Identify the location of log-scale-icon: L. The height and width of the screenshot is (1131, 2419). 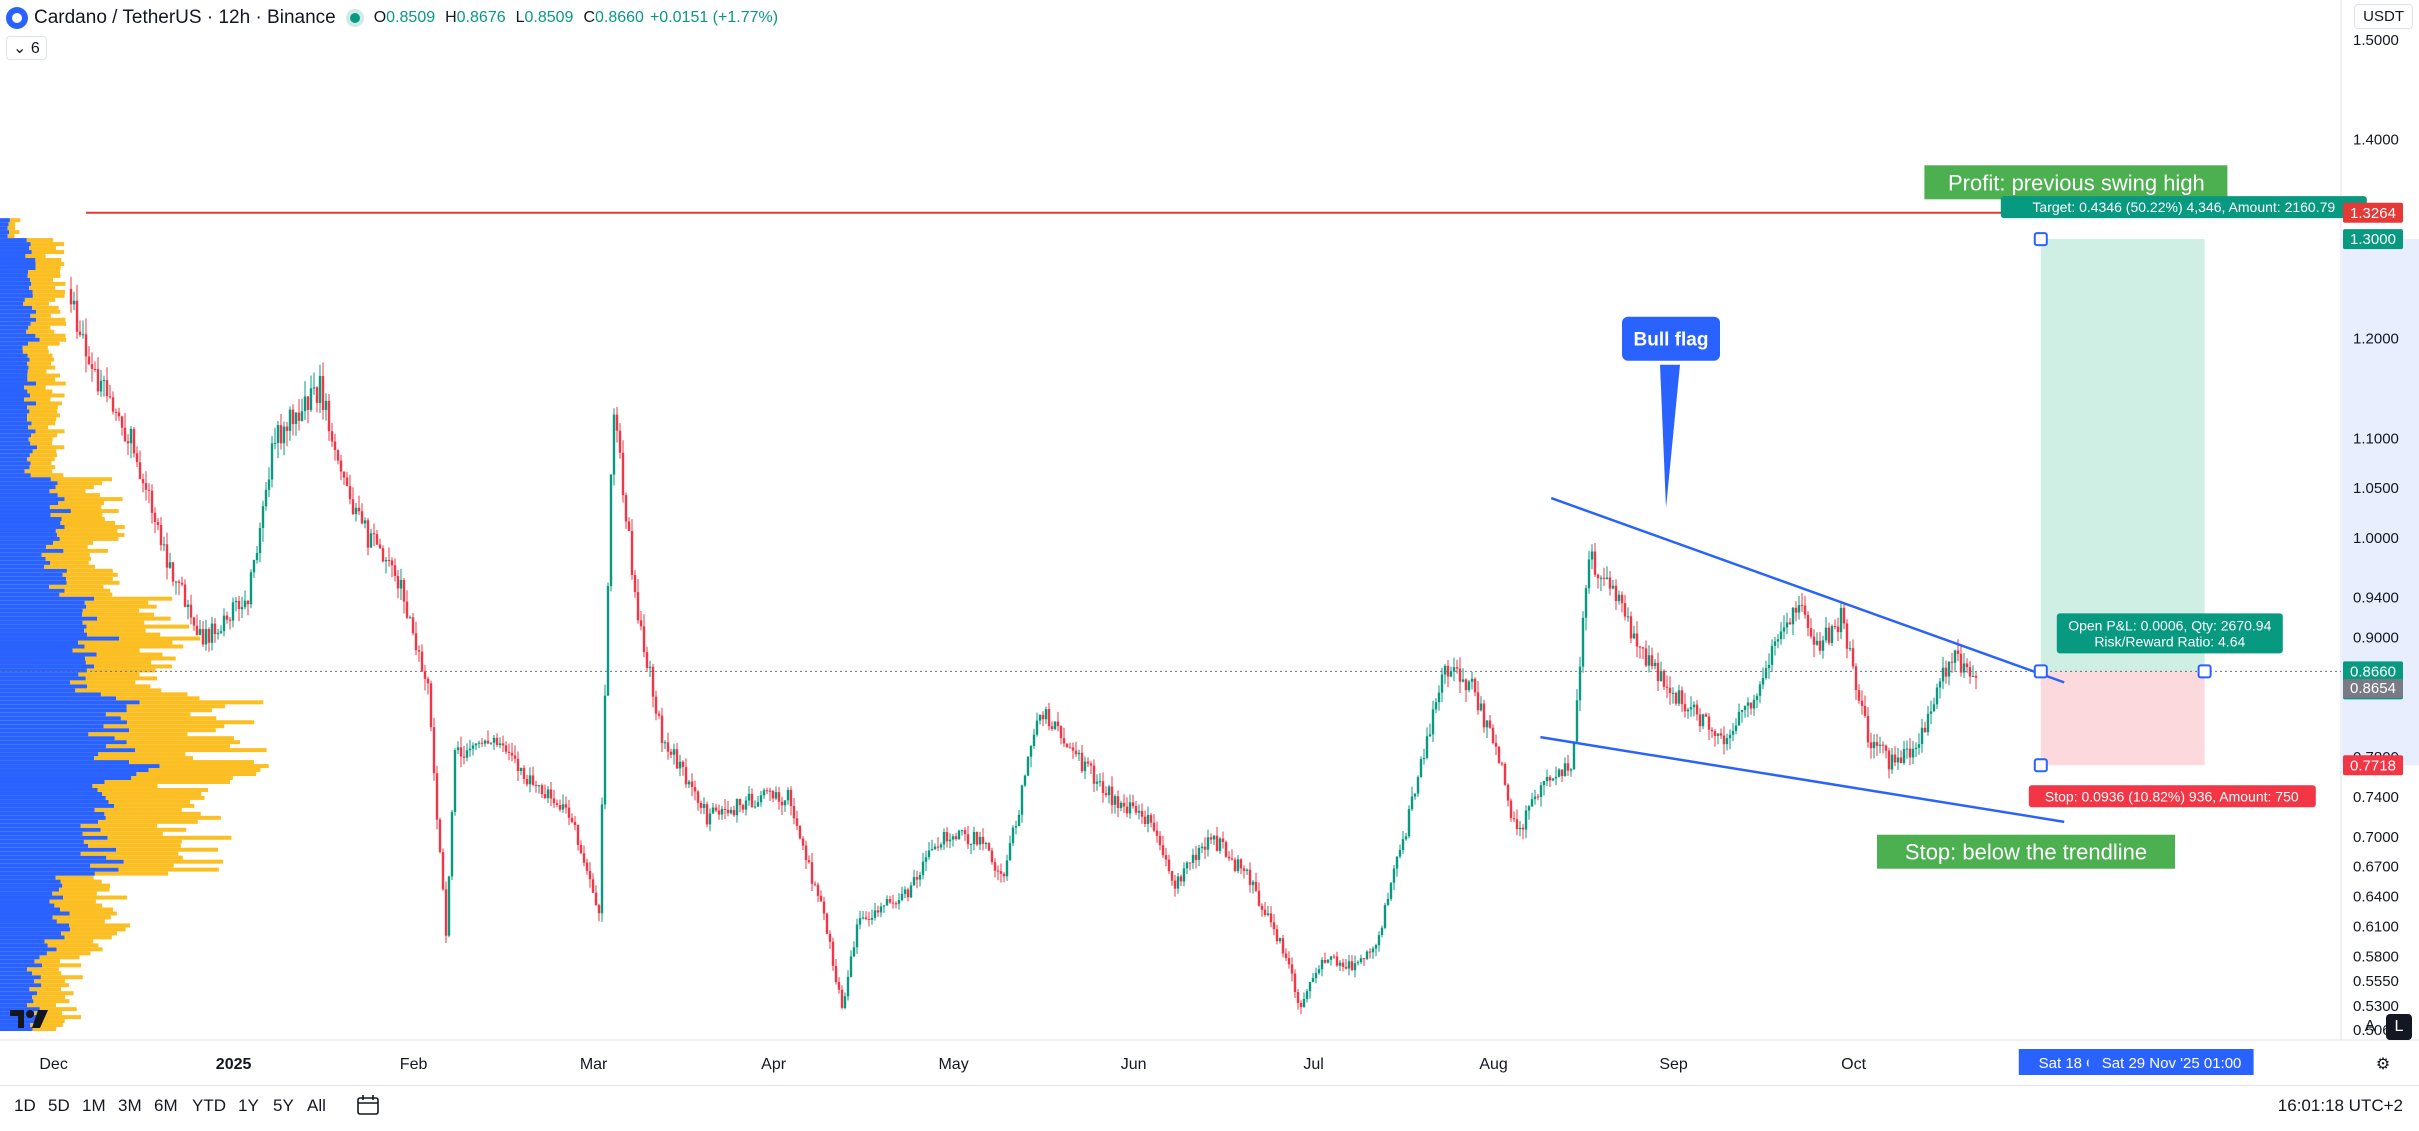
(2399, 1027).